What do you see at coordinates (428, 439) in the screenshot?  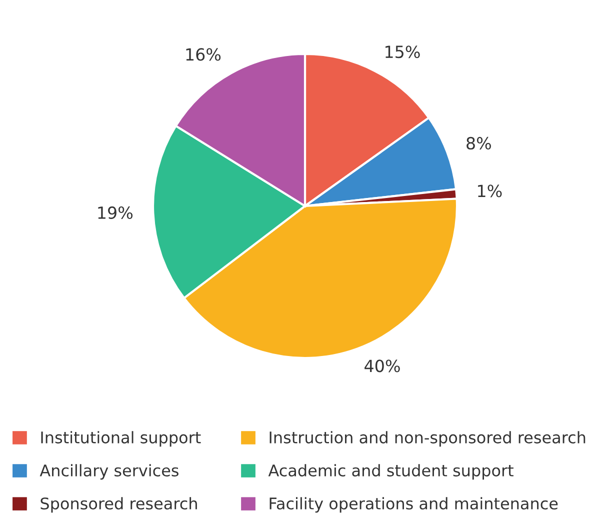 I see `legend-label: Instruction and non-sponsored research` at bounding box center [428, 439].